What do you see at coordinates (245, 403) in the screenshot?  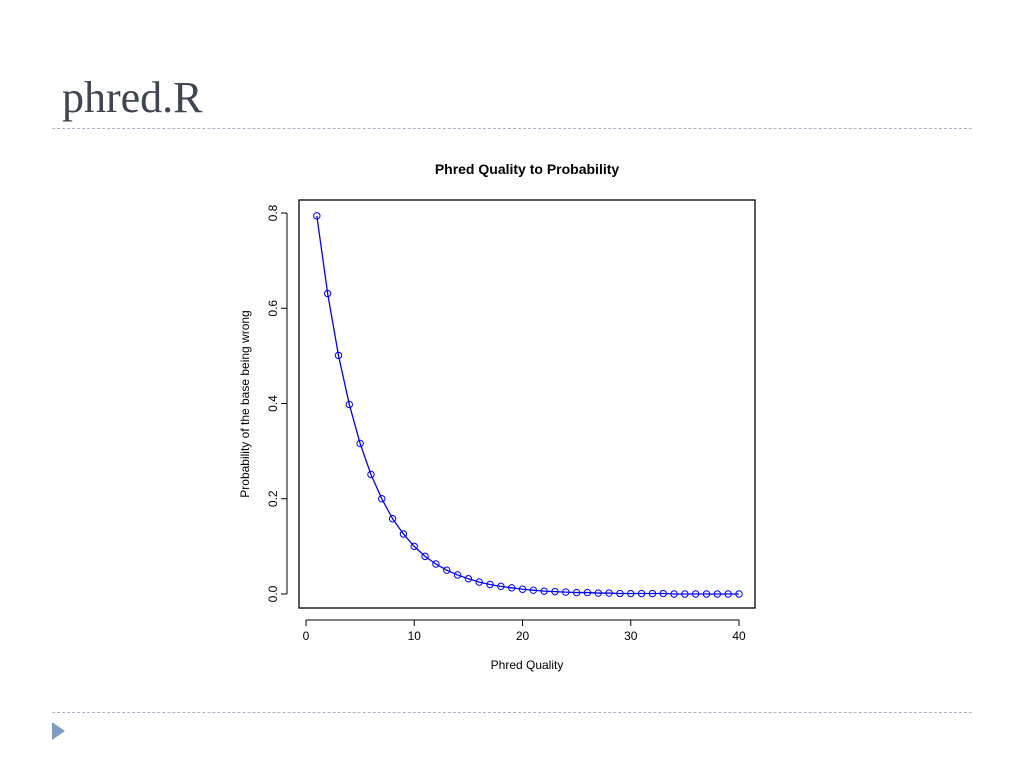 I see `y-axis-label: Probability of the base being wrong` at bounding box center [245, 403].